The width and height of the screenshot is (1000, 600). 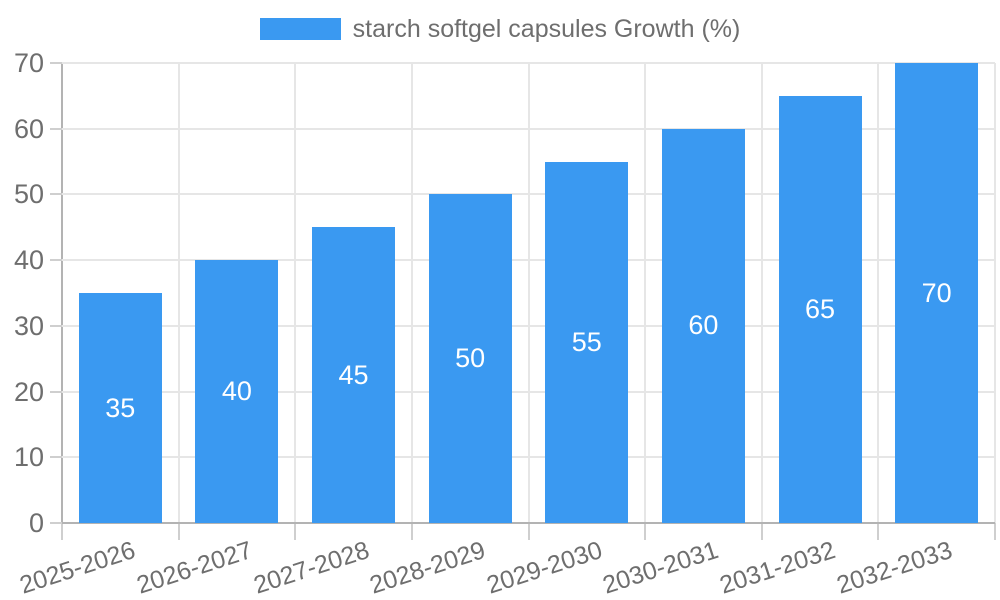 I want to click on bar: 40, so click(x=237, y=391).